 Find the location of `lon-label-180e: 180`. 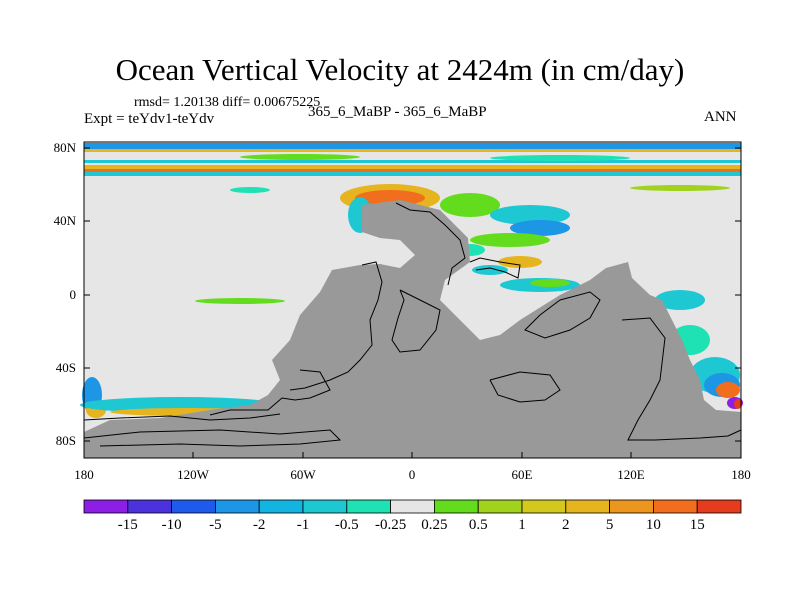

lon-label-180e: 180 is located at coordinates (741, 474).